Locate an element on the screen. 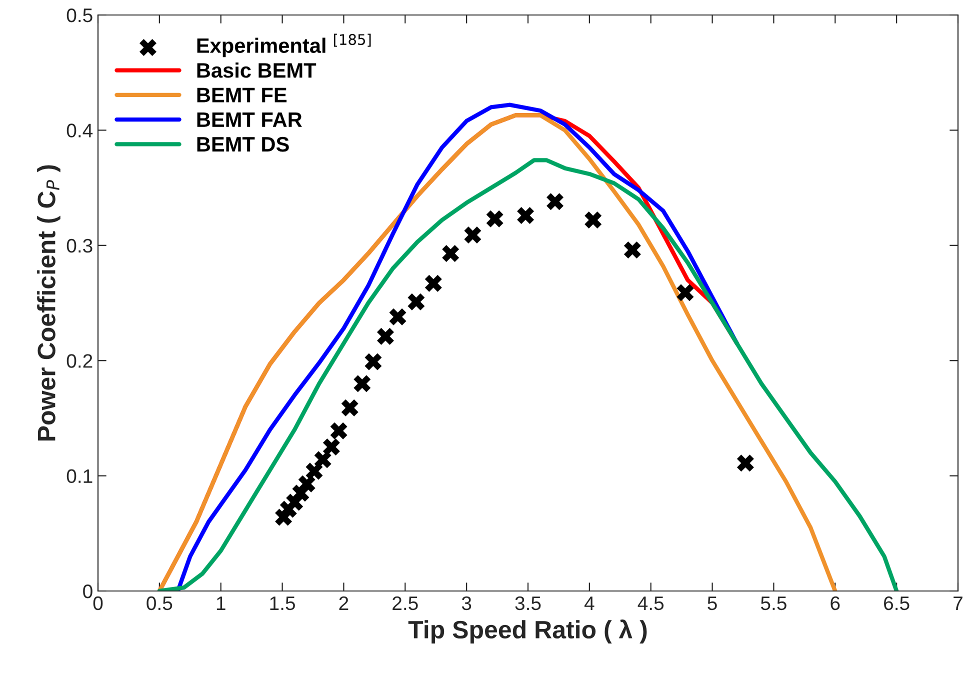  y-tick-label: 0.1 is located at coordinates (79, 476).